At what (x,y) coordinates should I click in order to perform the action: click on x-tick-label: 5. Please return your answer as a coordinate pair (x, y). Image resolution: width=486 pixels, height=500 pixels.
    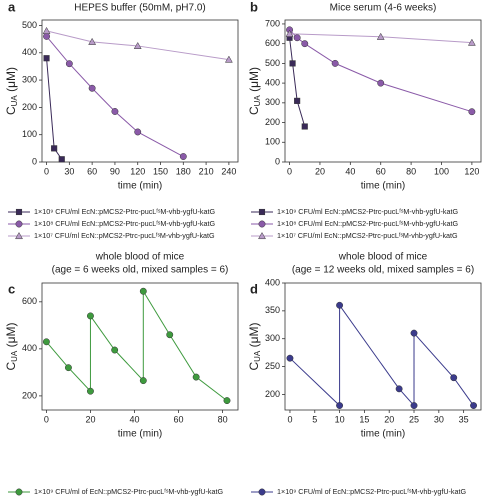
    Looking at the image, I should click on (314, 419).